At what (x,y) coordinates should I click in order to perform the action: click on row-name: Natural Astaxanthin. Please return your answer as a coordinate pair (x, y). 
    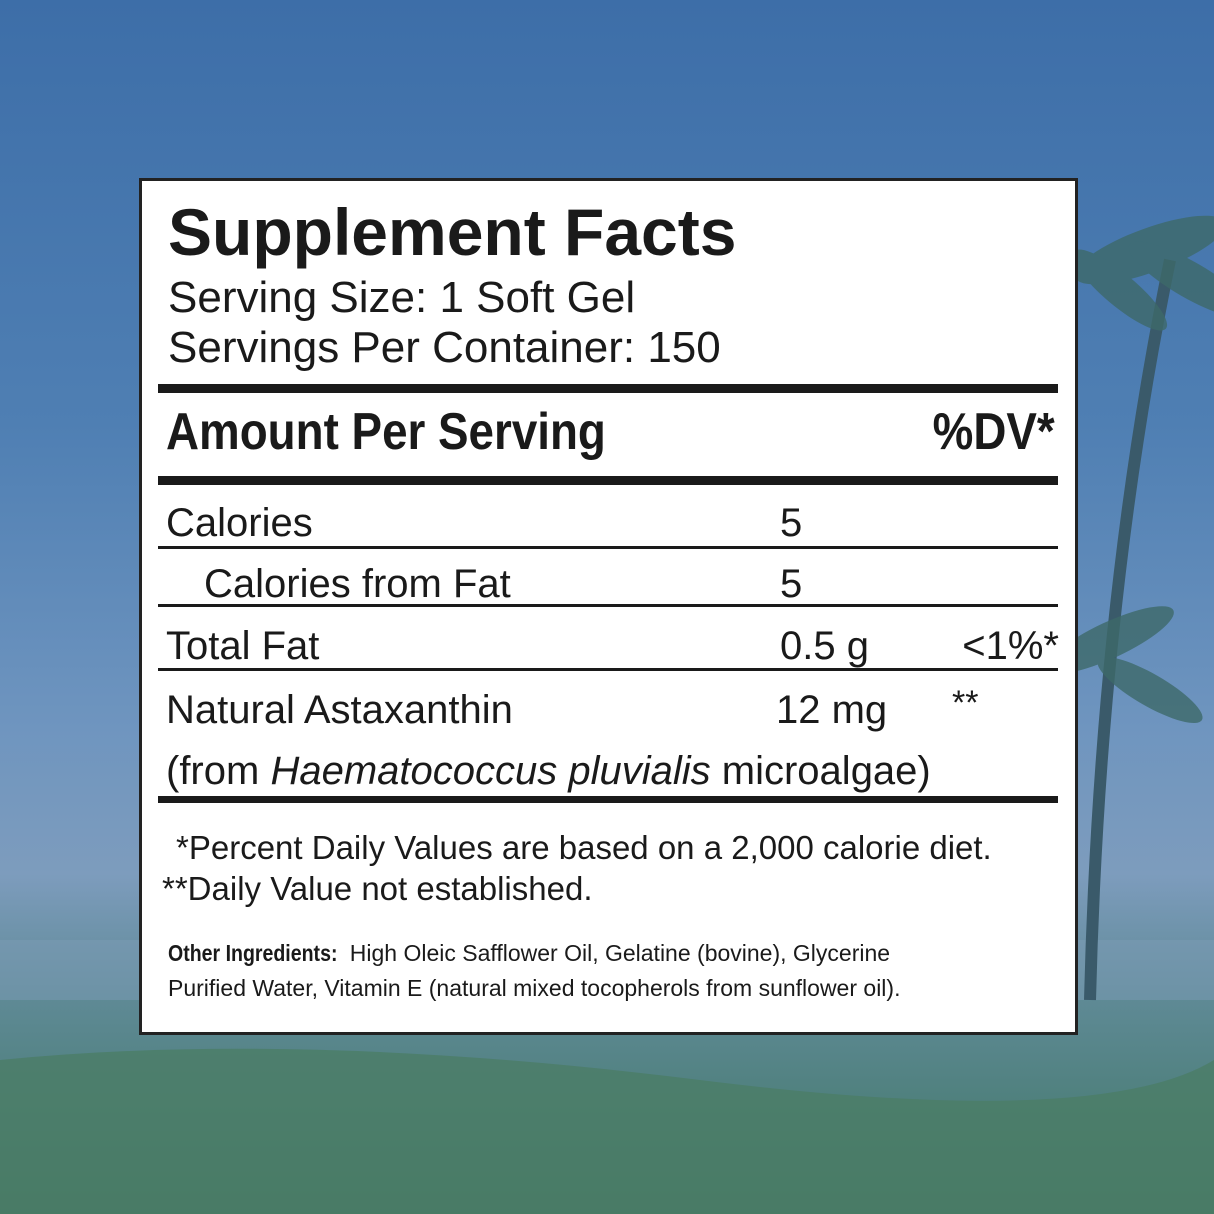
    Looking at the image, I should click on (339, 710).